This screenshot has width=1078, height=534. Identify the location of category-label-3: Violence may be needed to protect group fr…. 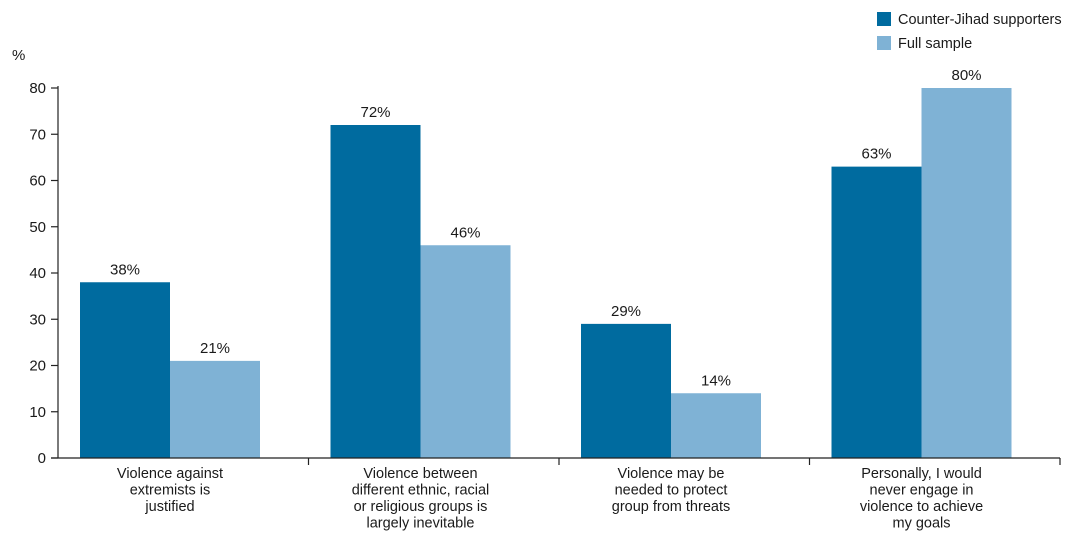
(671, 490).